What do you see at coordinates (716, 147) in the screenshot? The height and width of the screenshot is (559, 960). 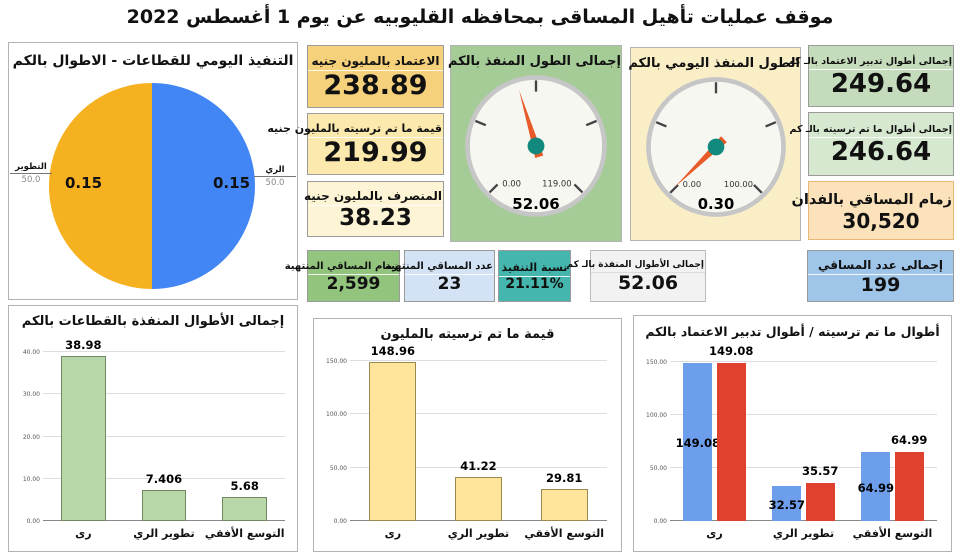 I see `gauge-daily-executed: 0.00 100.00 0.30` at bounding box center [716, 147].